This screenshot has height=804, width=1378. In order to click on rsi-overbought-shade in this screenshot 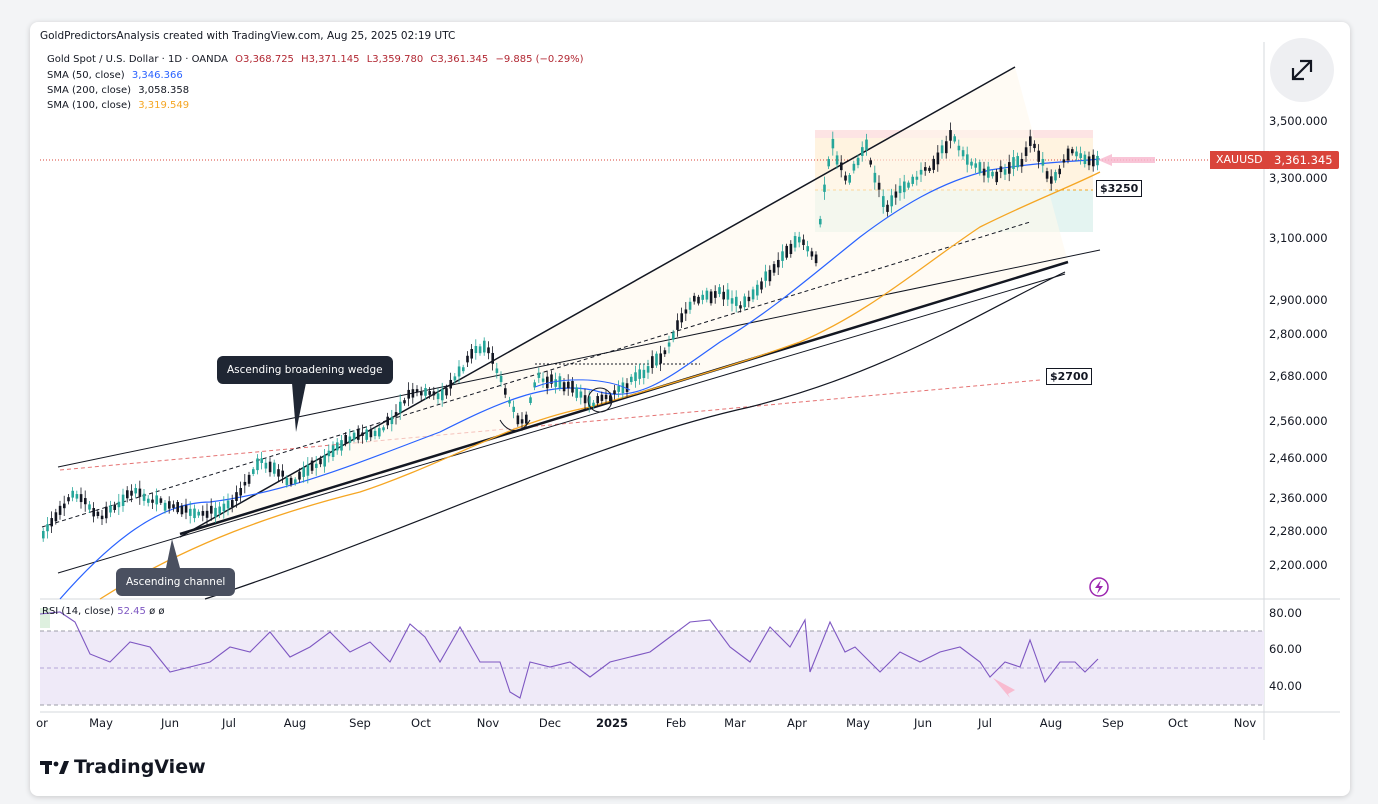, I will do `click(45, 618)`.